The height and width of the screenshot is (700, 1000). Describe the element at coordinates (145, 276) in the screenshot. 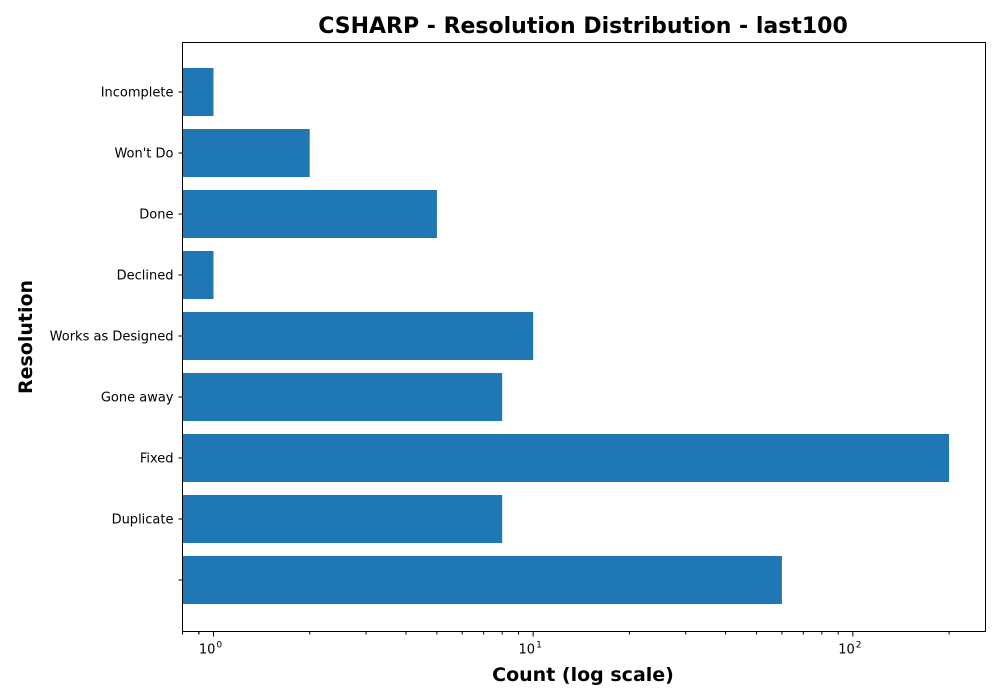

I see `y-tick-label: Declined` at that location.